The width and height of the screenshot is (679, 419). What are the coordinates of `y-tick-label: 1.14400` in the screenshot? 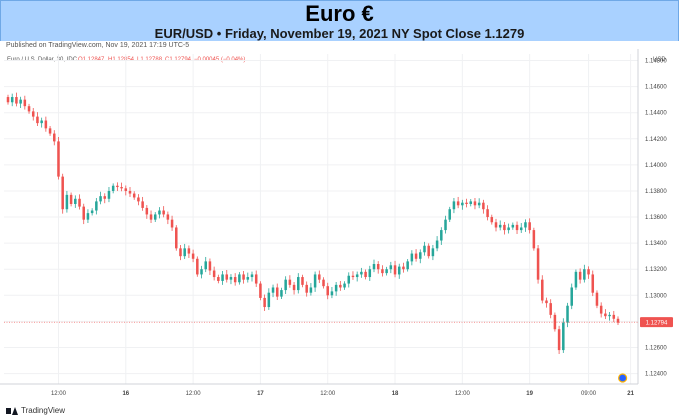 It's located at (656, 114).